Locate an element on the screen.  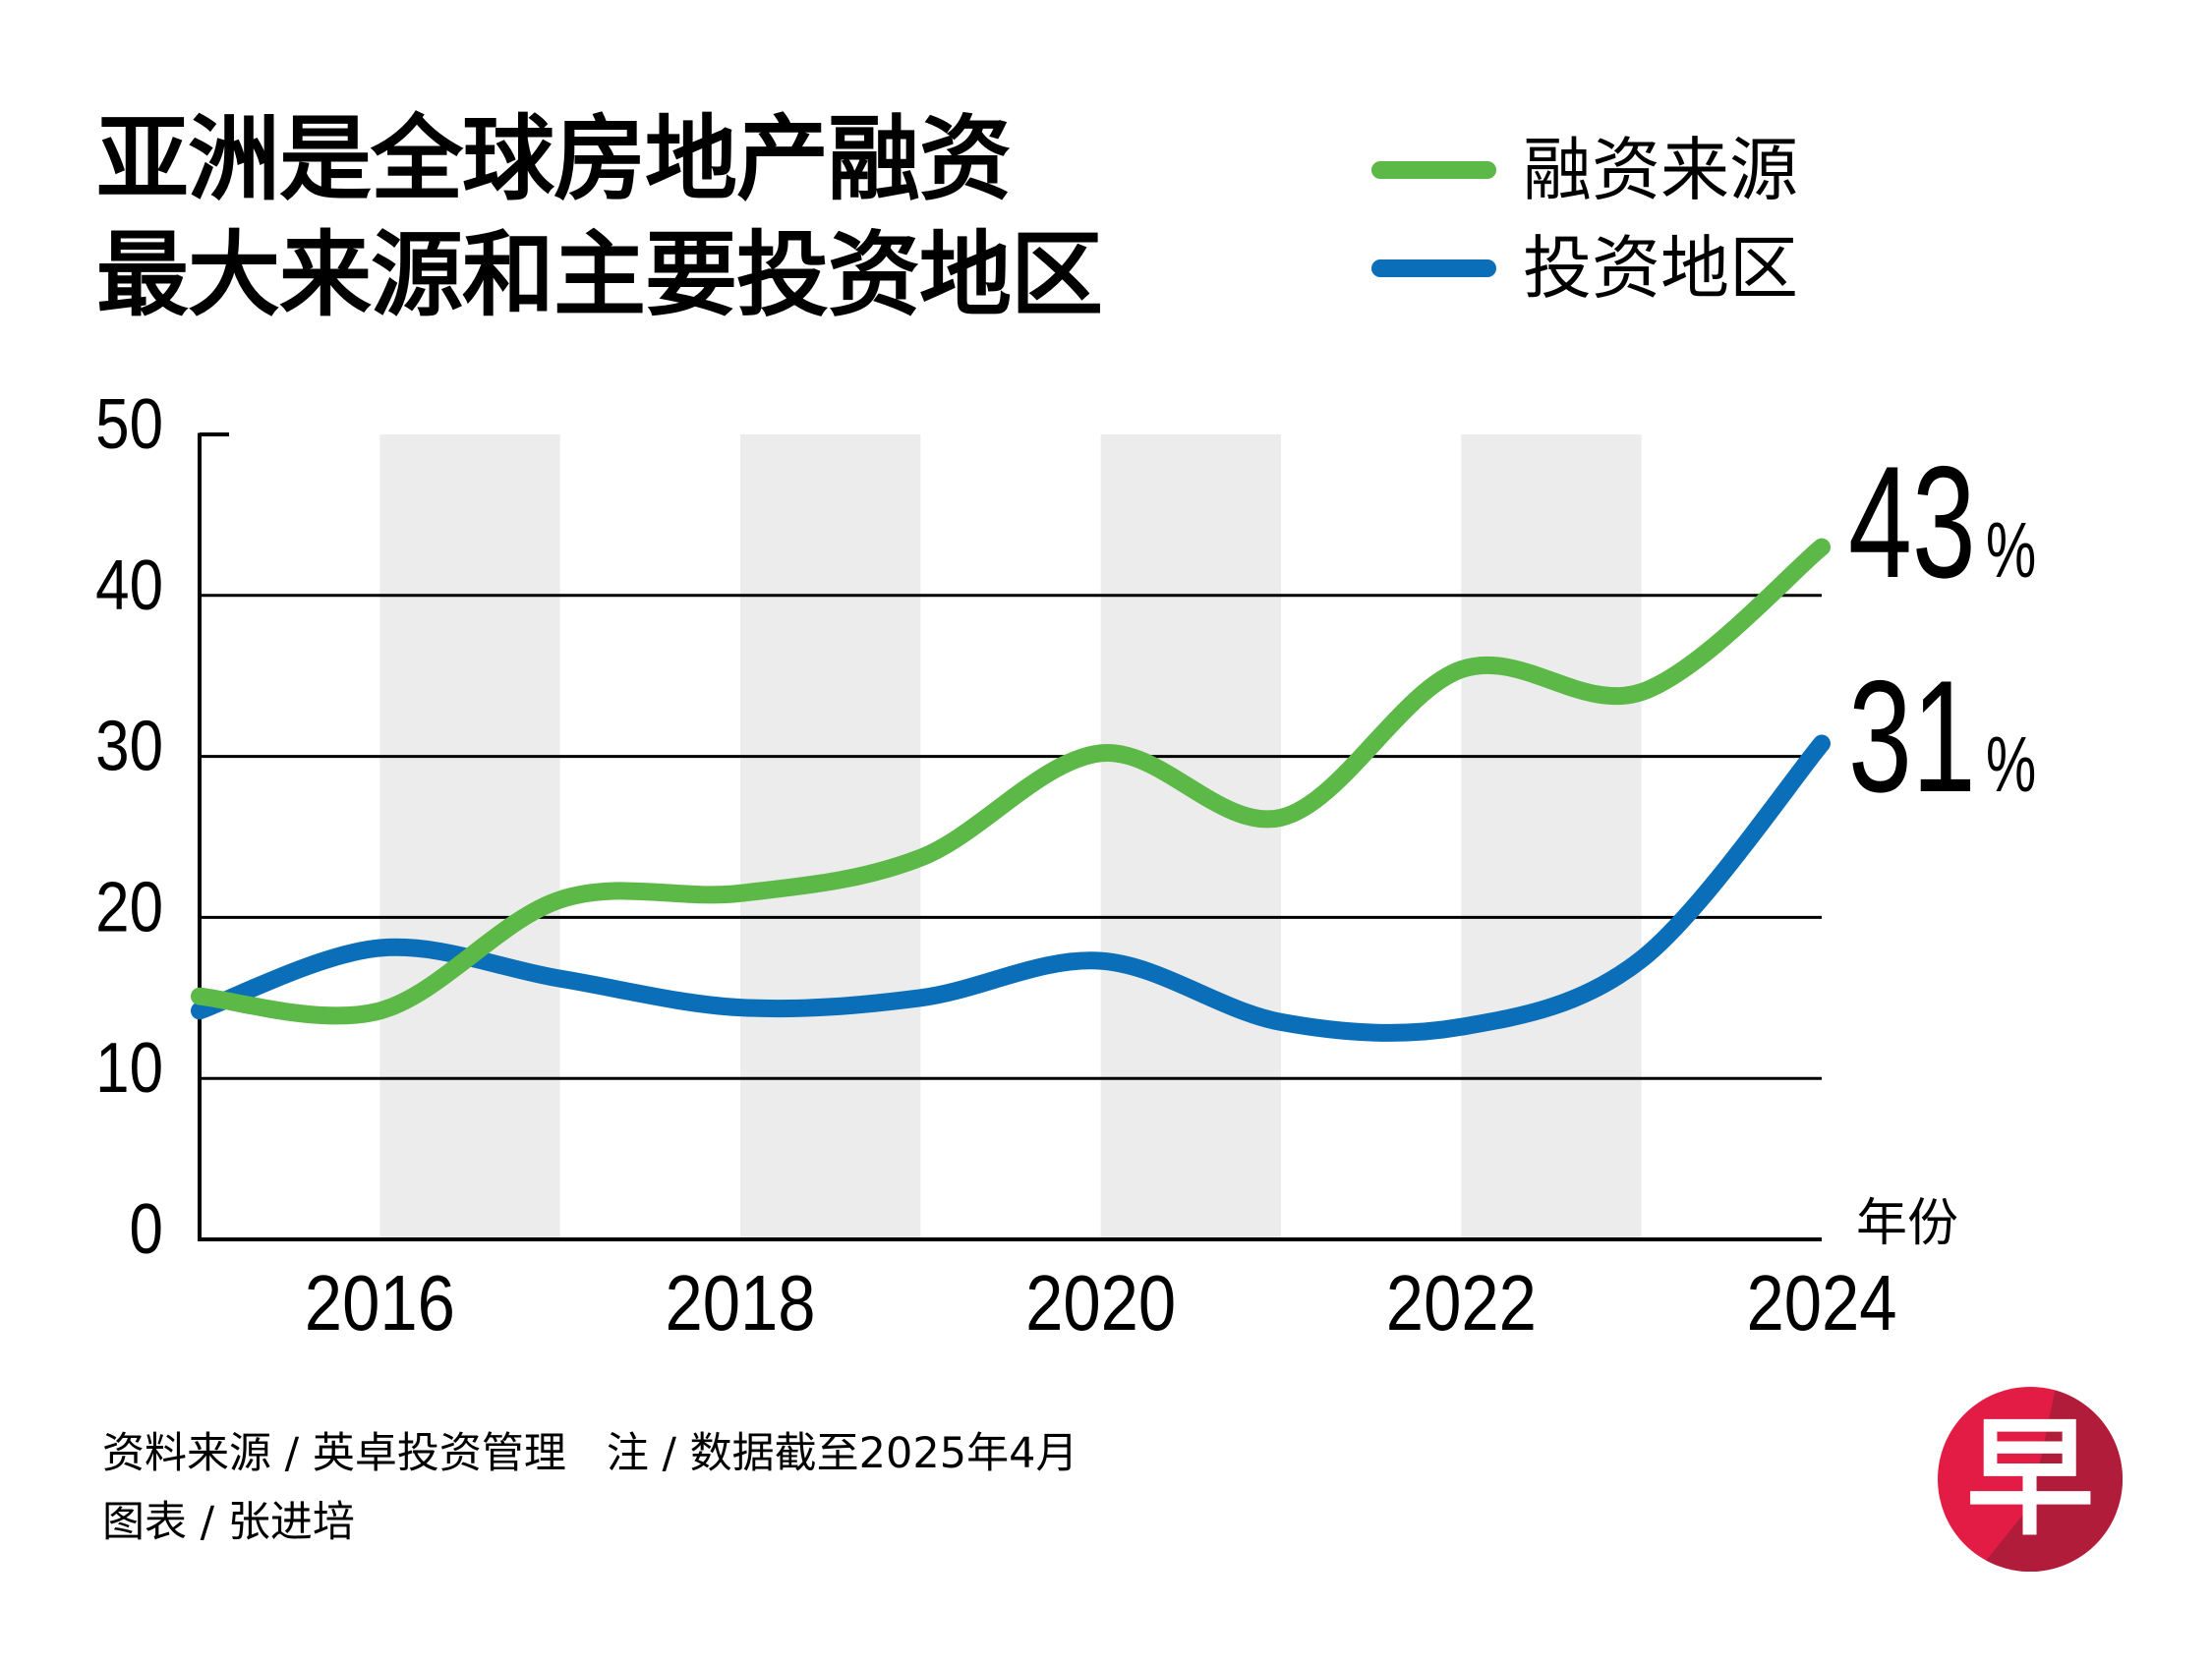
credit-note: 图表 / 张进培 is located at coordinates (229, 1522).